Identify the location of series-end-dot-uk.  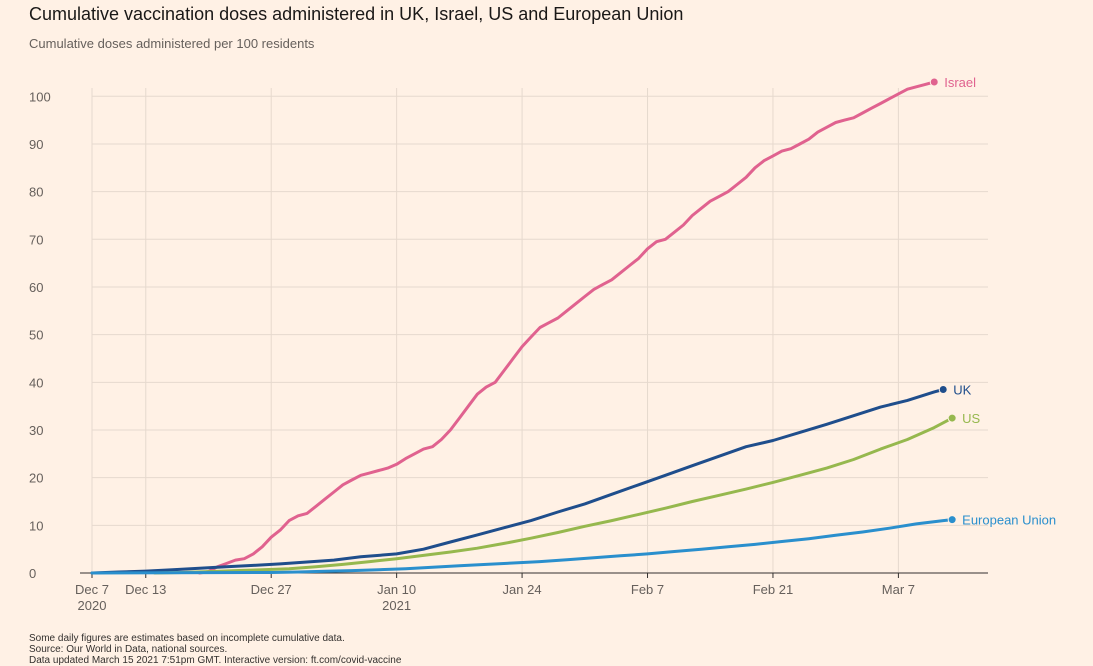
(943, 389).